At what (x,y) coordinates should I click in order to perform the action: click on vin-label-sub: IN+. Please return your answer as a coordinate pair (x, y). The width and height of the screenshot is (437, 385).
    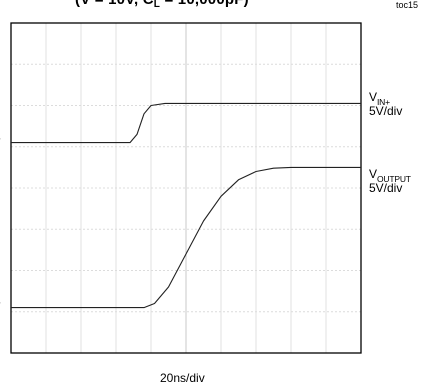
    Looking at the image, I should click on (383, 102).